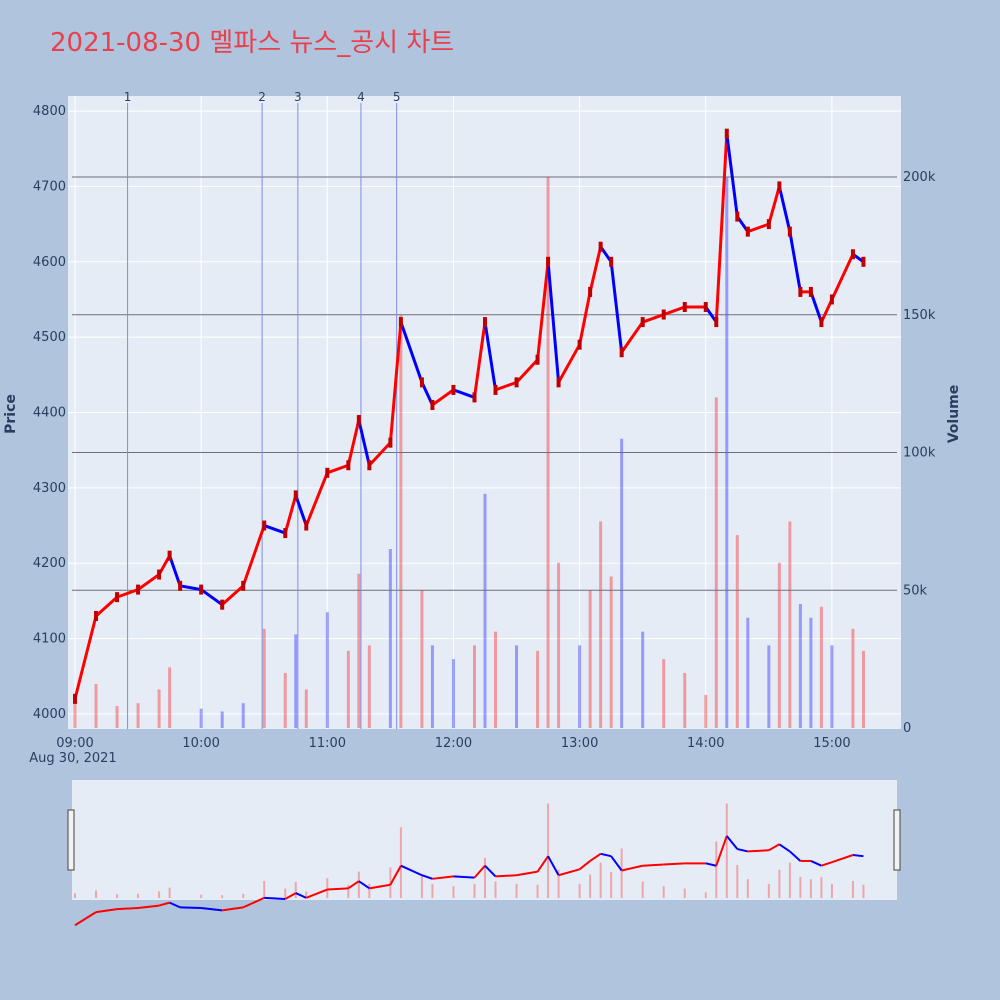 The height and width of the screenshot is (1000, 1000). Describe the element at coordinates (915, 590) in the screenshot. I see `volume-tick-label: 50k` at that location.